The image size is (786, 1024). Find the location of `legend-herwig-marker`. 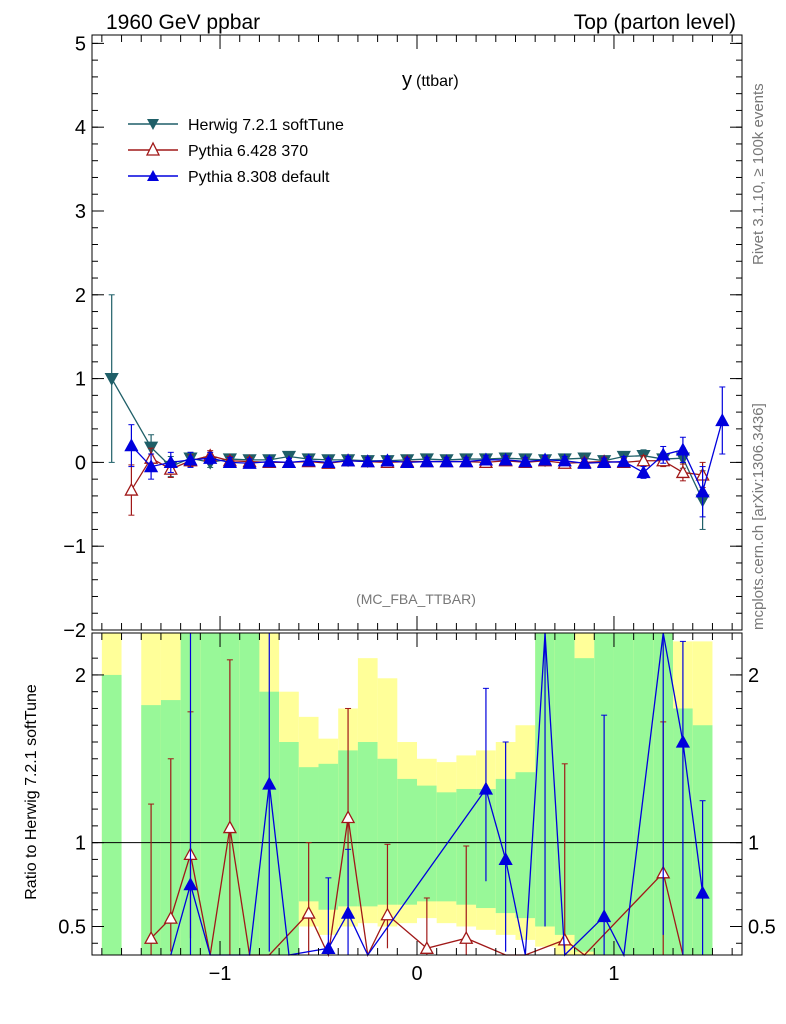

legend-herwig-marker is located at coordinates (153, 124).